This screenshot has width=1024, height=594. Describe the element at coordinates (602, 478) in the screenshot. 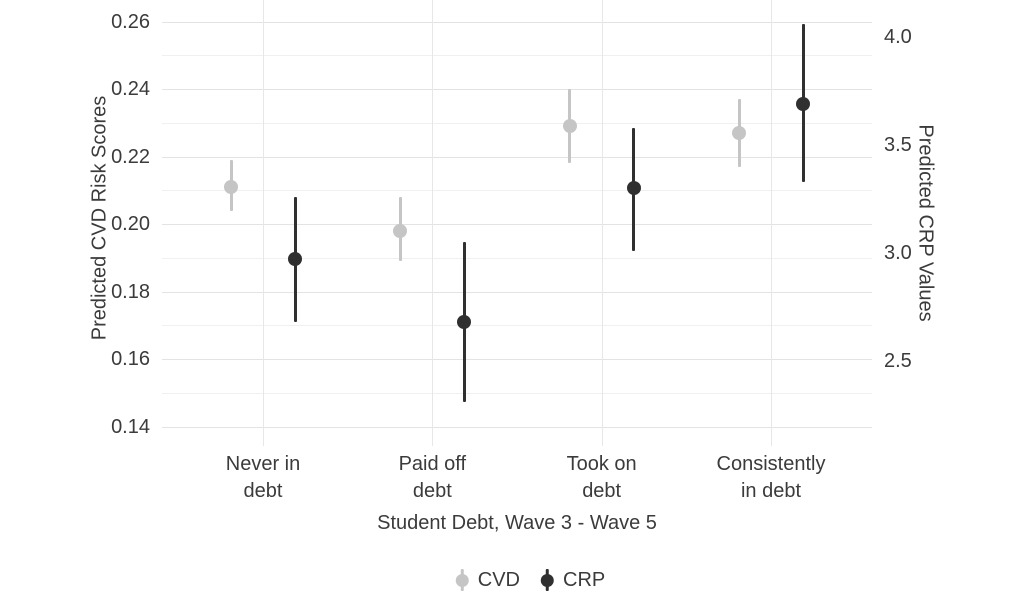

I see `x-category-label: Took on debt` at that location.